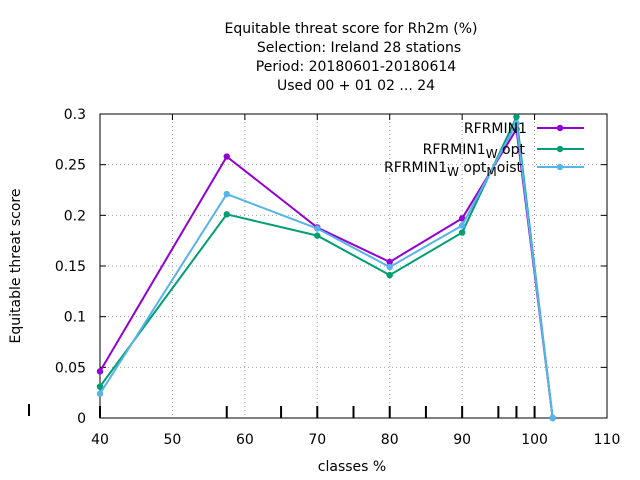 The height and width of the screenshot is (480, 640). Describe the element at coordinates (607, 440) in the screenshot. I see `x-tick-label: 110` at that location.